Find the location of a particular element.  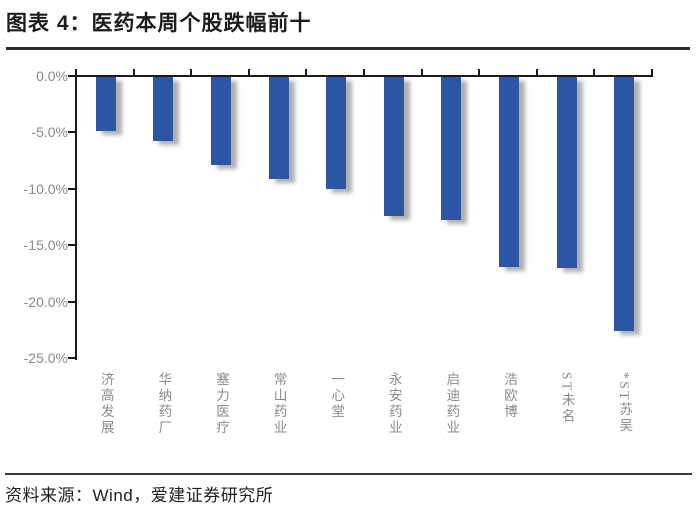

x-axis-category-label: 浩欧博 is located at coordinates (509, 396).